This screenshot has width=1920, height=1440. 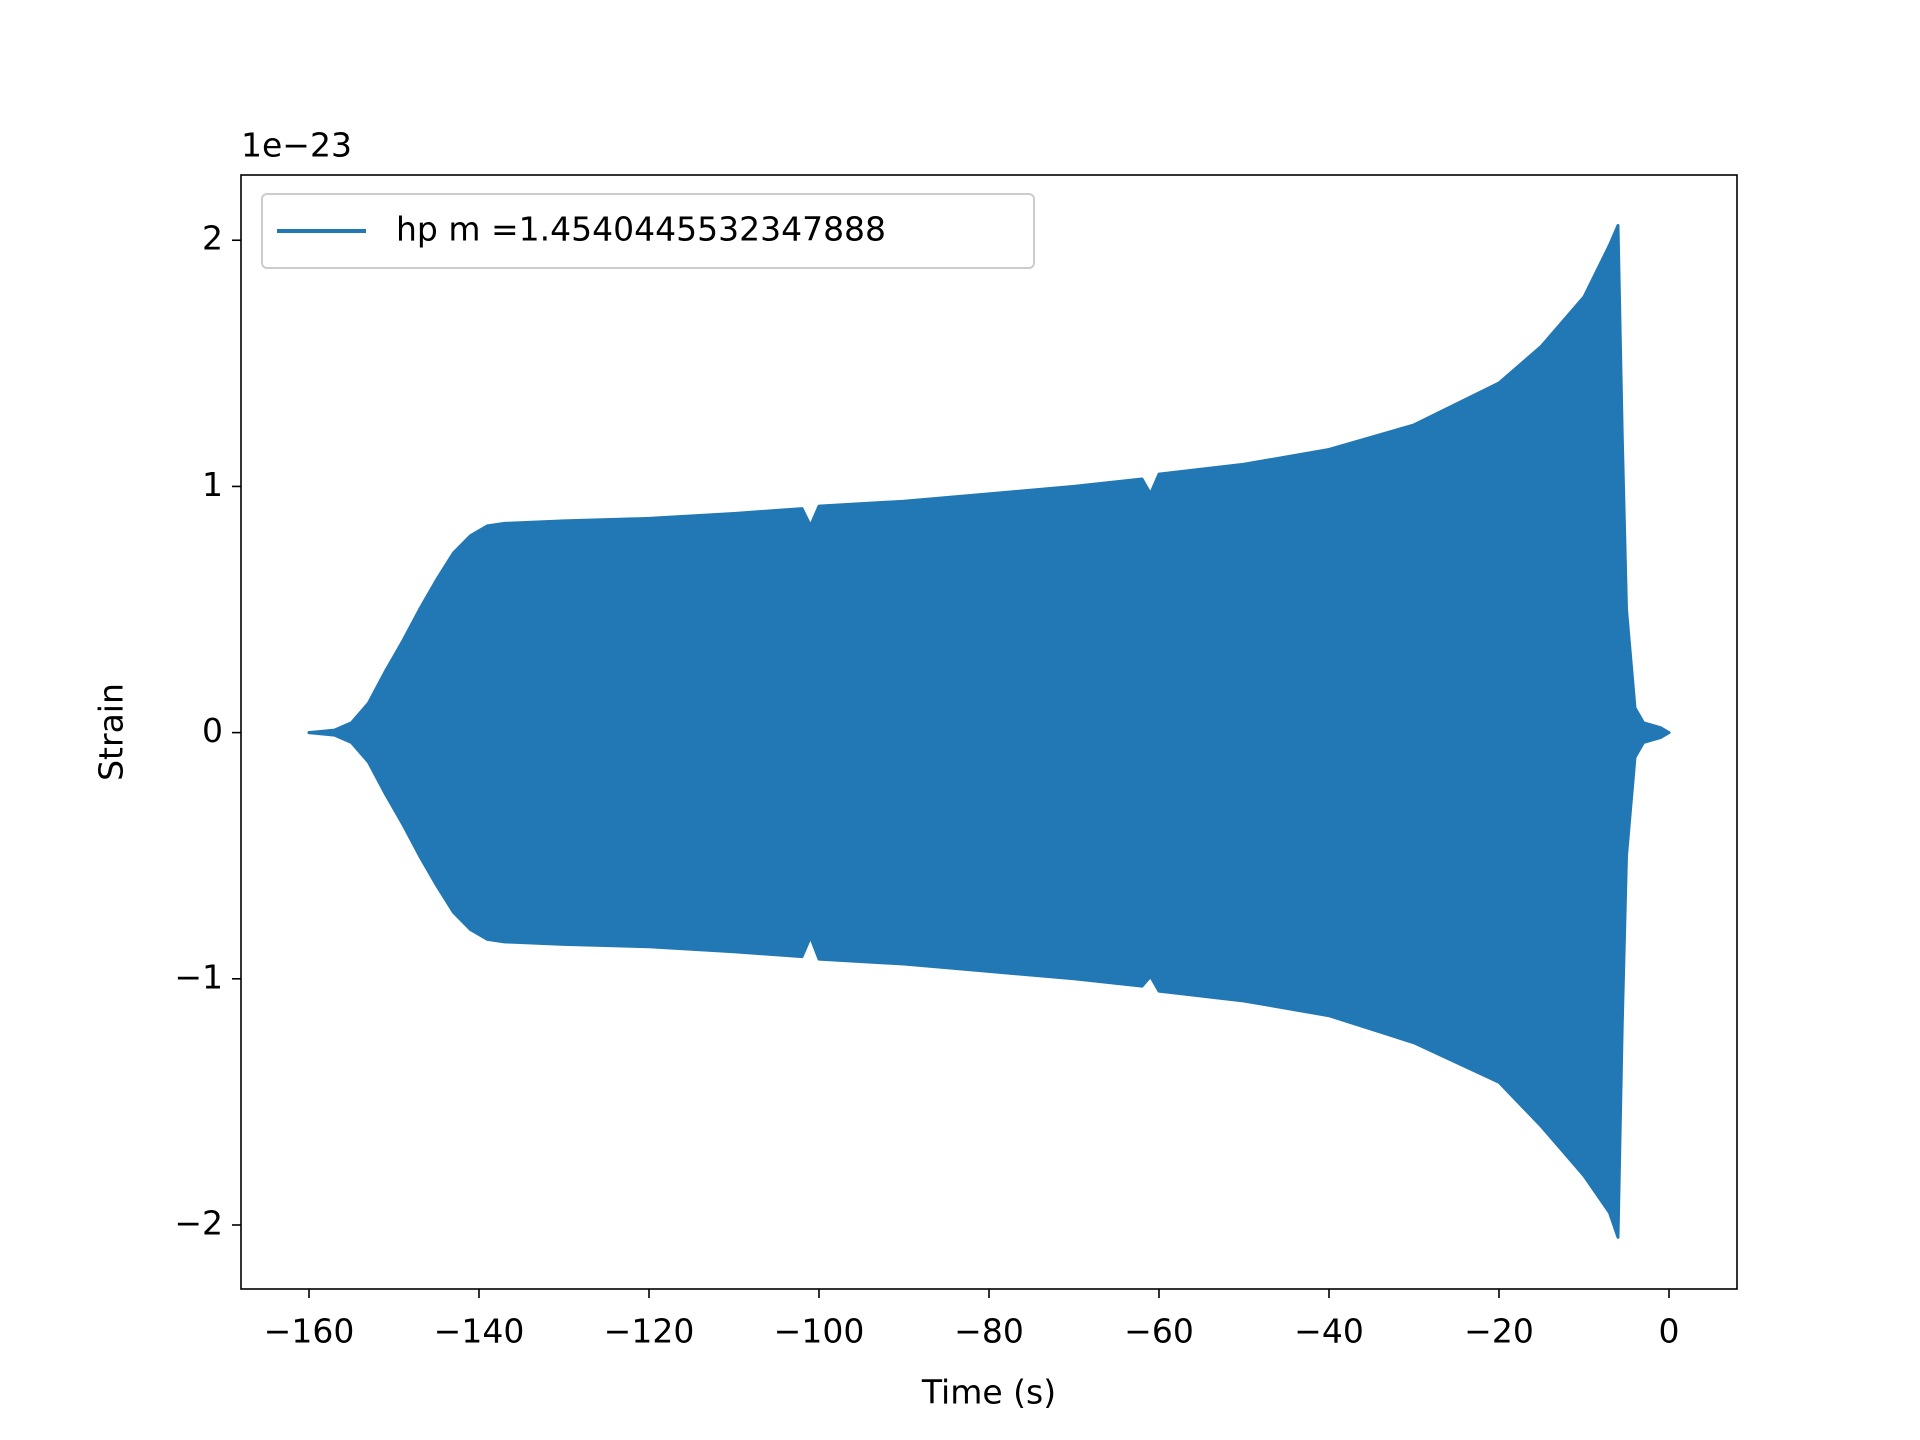 I want to click on x-tick-label: −40, so click(x=1329, y=1331).